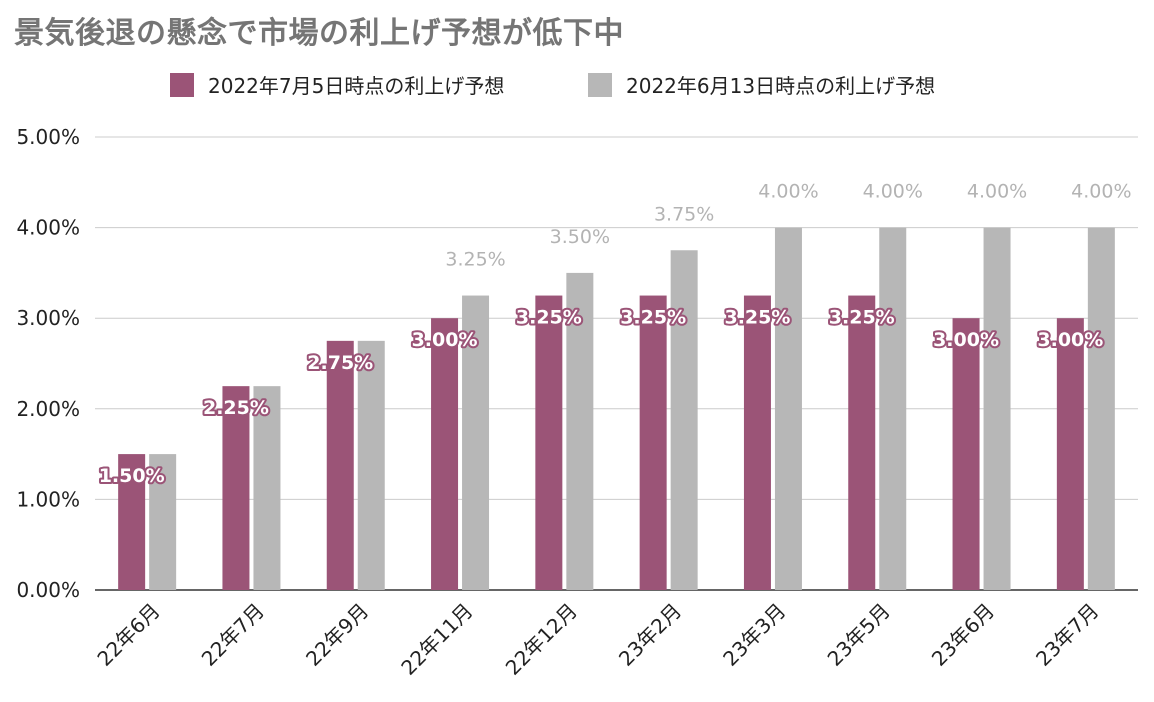  What do you see at coordinates (436, 639) in the screenshot?
I see `x-tick-label: 22年11月` at bounding box center [436, 639].